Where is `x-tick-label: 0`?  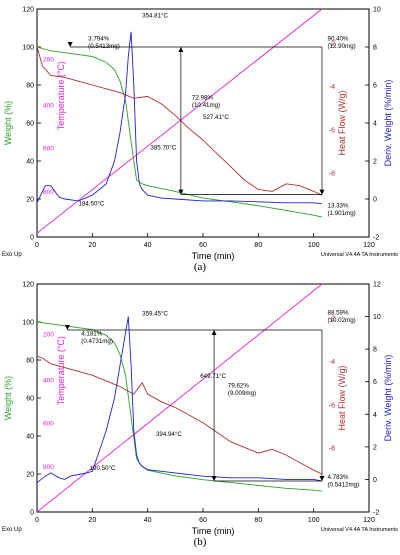 x-tick-label: 0 is located at coordinates (37, 245).